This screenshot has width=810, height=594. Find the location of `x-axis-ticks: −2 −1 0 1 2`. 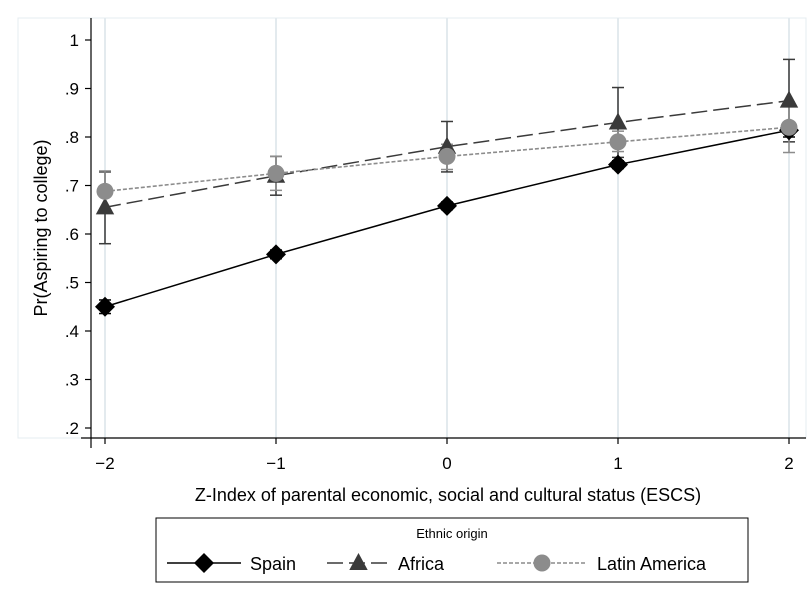

x-axis-ticks: −2 −1 0 1 2 is located at coordinates (444, 455).